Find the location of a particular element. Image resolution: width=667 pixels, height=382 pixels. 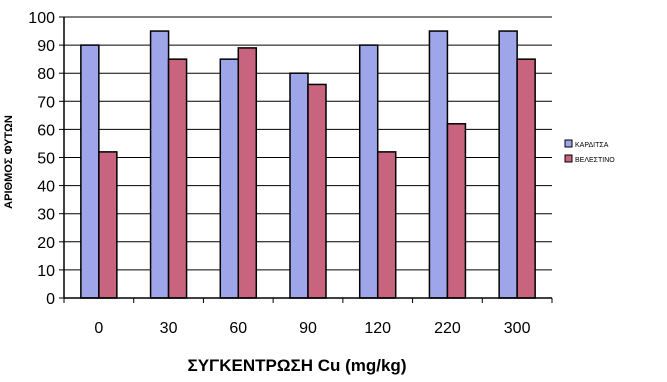

y-tick-label: 70 is located at coordinates (46, 102).